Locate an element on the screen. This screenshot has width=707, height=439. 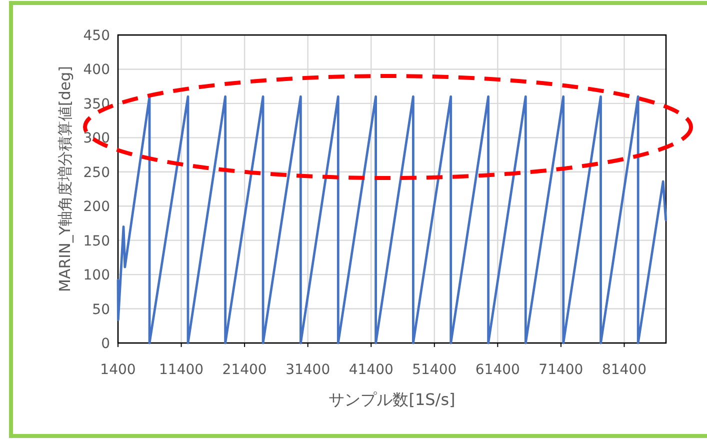
x-tick-label: 71400 is located at coordinates (561, 370).